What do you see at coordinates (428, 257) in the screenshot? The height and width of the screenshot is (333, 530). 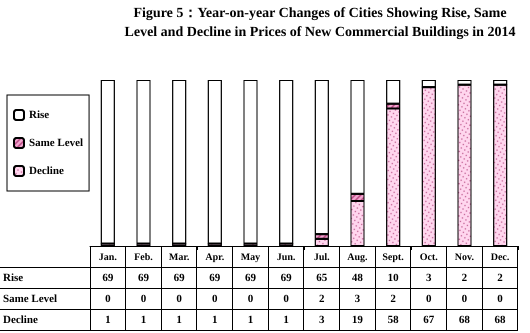 I see `x-tick-label: Oct.` at bounding box center [428, 257].